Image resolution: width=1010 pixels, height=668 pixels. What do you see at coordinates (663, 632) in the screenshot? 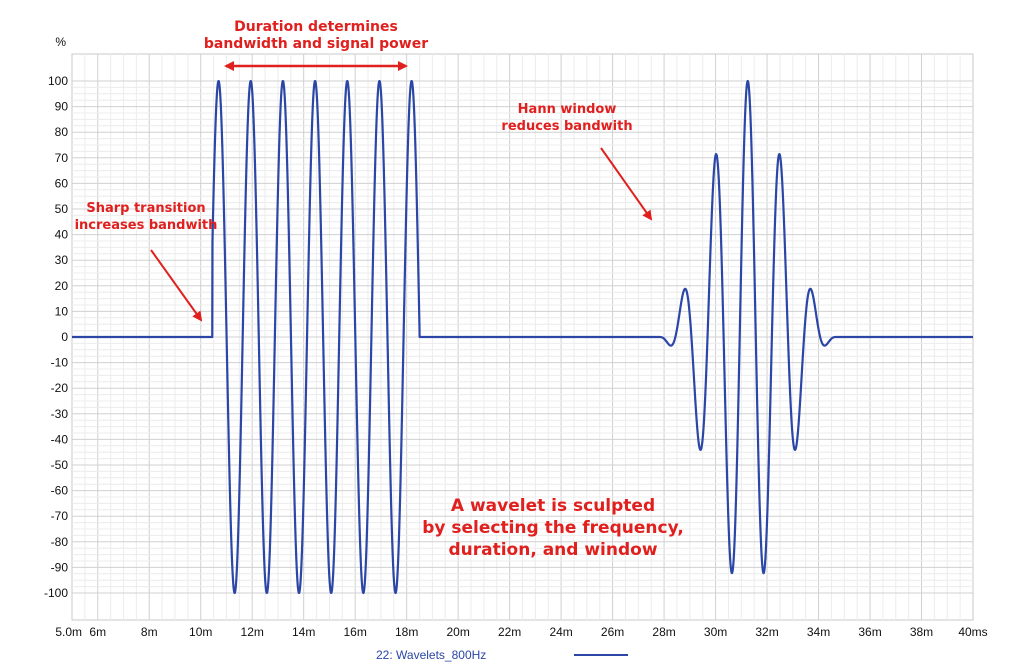
I see `x-tick-label: 28m` at bounding box center [663, 632].